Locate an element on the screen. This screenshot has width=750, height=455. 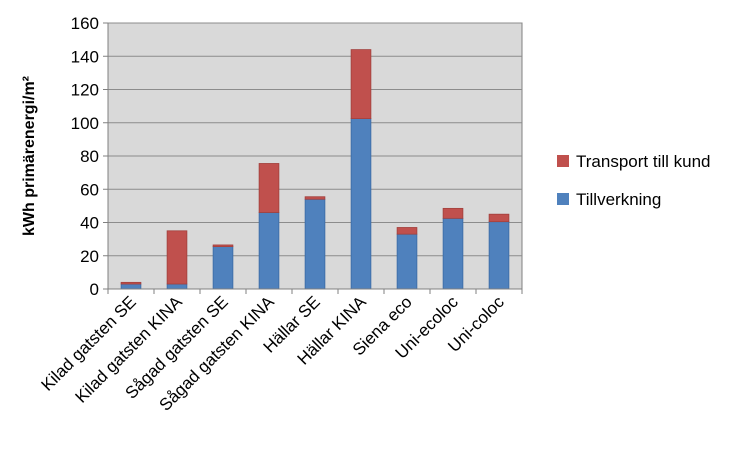
y-tick-label: 140 is located at coordinates (85, 56).